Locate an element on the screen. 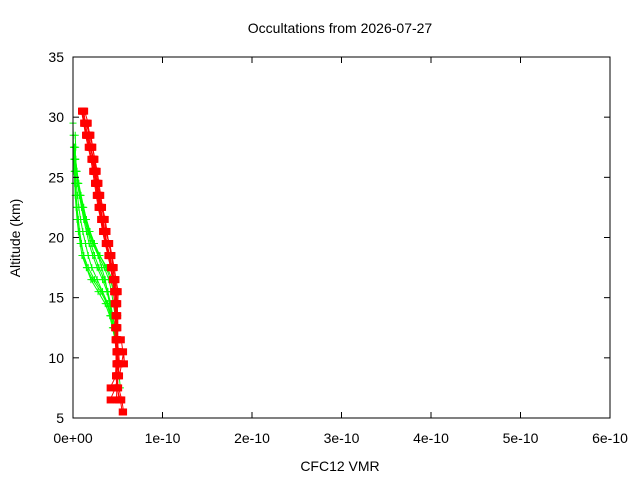  y-axis-label: Altitude (km) is located at coordinates (15, 238).